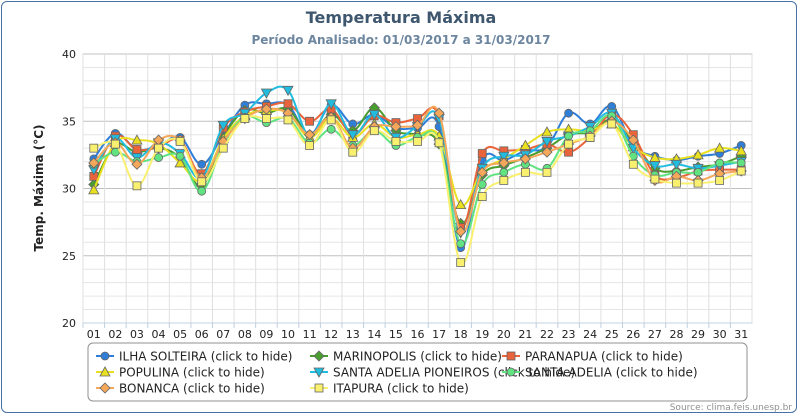 The height and width of the screenshot is (416, 800). I want to click on x-tick-label: 23, so click(569, 334).